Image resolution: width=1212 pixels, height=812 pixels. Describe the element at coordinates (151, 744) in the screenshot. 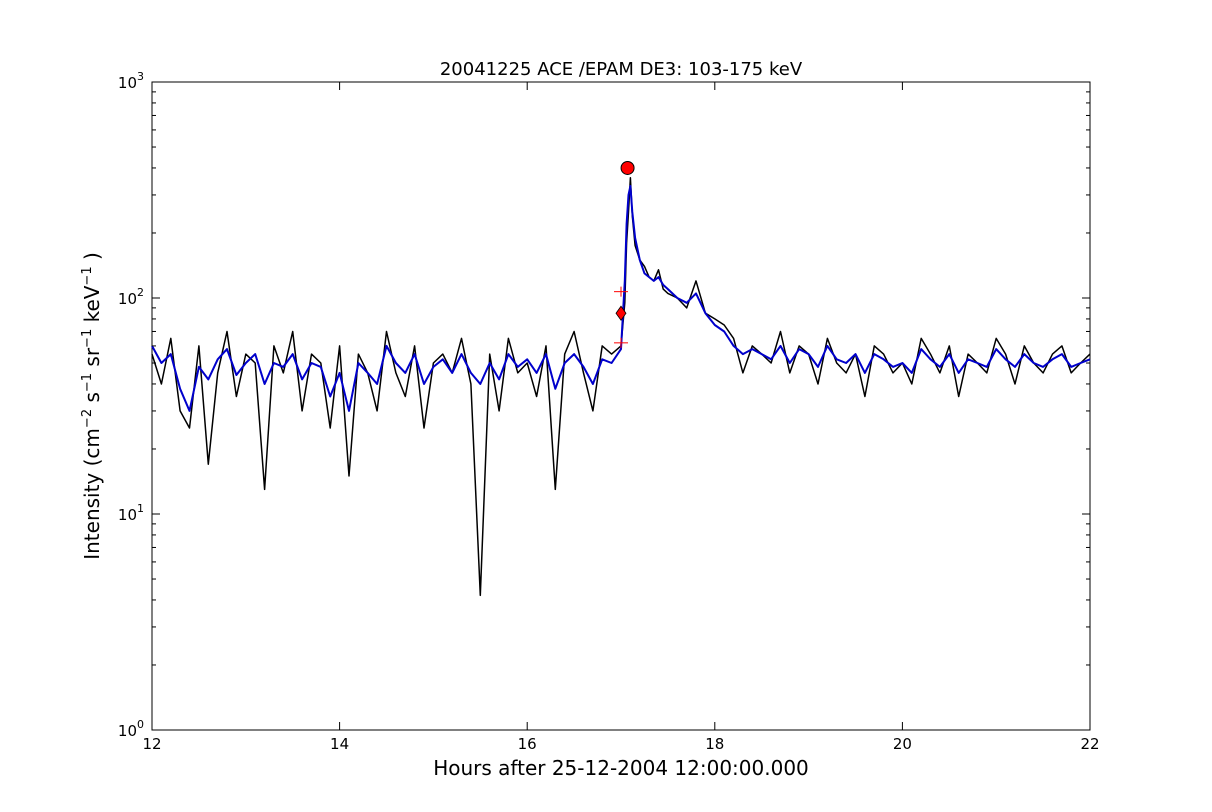

I see `x-tick-label: 12` at that location.